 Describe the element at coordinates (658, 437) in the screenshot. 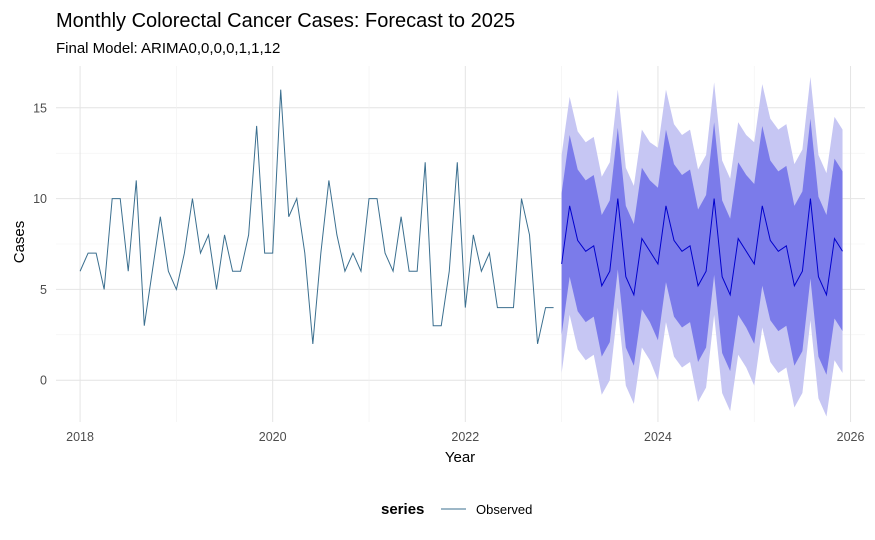

I see `x-tick-label: 2024` at that location.